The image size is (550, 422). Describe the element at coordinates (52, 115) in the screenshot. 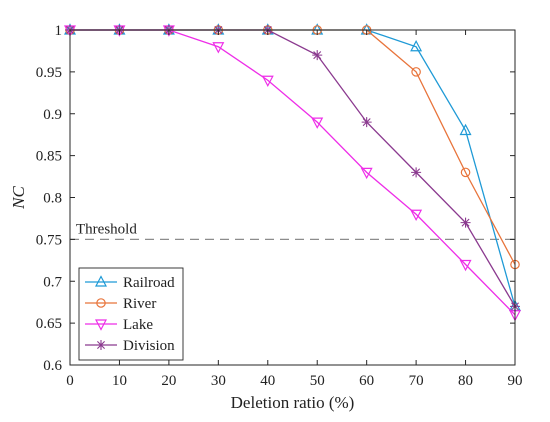

I see `y-tick-label: 0.9` at that location.